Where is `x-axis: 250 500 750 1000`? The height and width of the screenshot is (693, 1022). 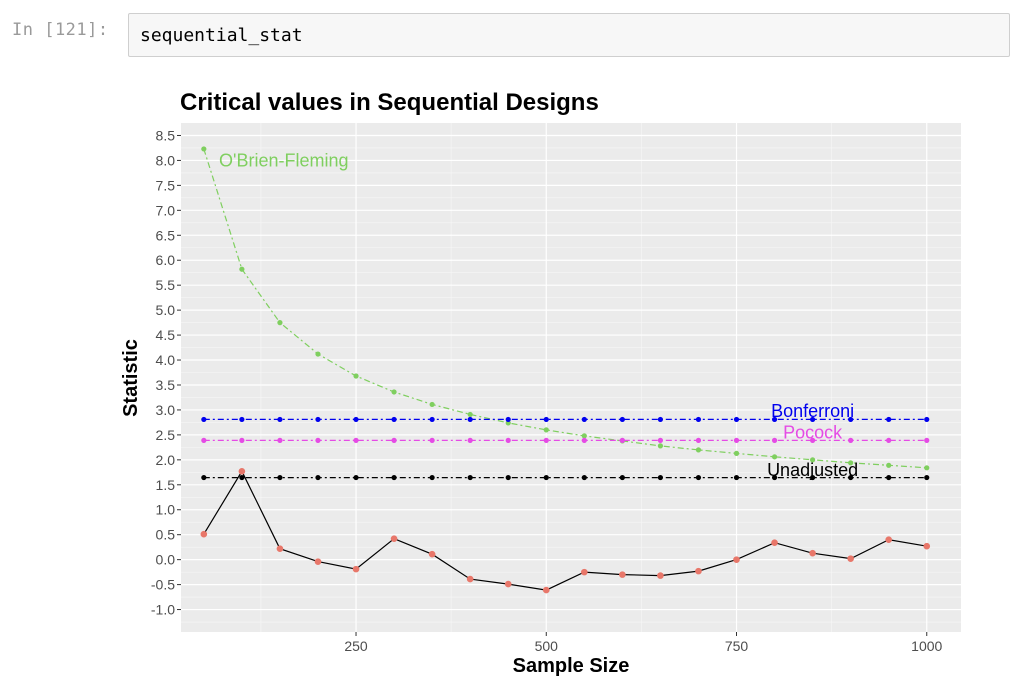
x-axis: 250 500 750 1000 is located at coordinates (643, 643).